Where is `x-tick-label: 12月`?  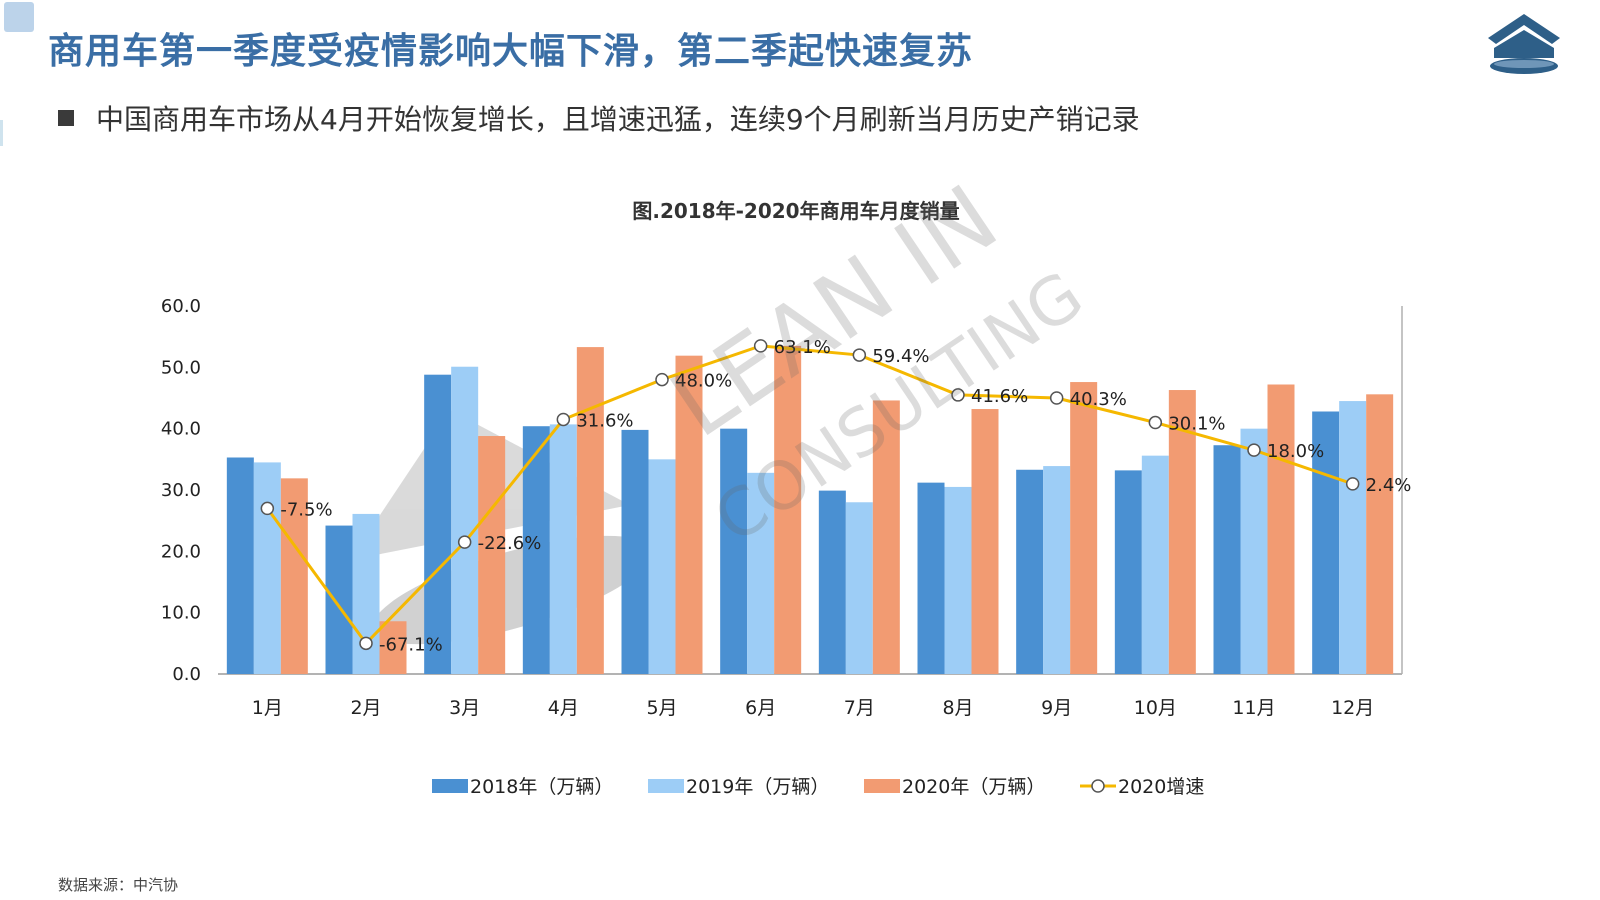
x-tick-label: 12月 is located at coordinates (1352, 708).